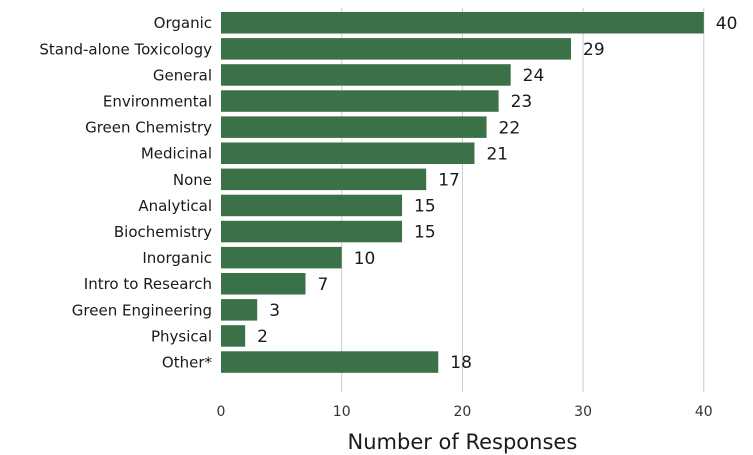 Image resolution: width=753 pixels, height=455 pixels. Describe the element at coordinates (704, 412) in the screenshot. I see `x-tick-label: 40` at that location.